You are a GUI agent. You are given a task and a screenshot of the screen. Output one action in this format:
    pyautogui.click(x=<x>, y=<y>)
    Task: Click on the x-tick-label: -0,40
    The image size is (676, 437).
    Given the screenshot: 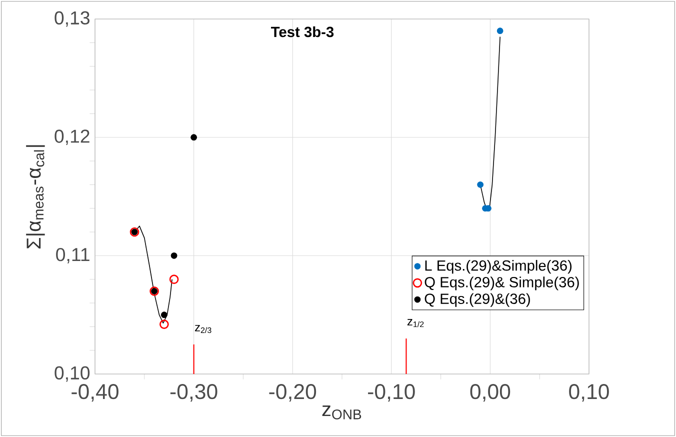 What is the action you would take?
    pyautogui.click(x=95, y=393)
    